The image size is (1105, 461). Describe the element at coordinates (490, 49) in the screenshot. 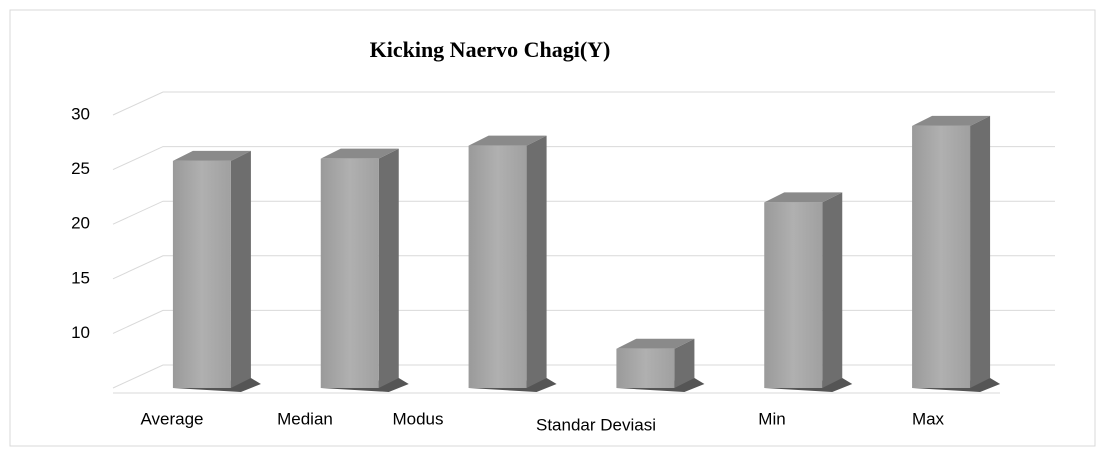

I see `chart-title: Kicking Naervo Chagi(Y)` at that location.